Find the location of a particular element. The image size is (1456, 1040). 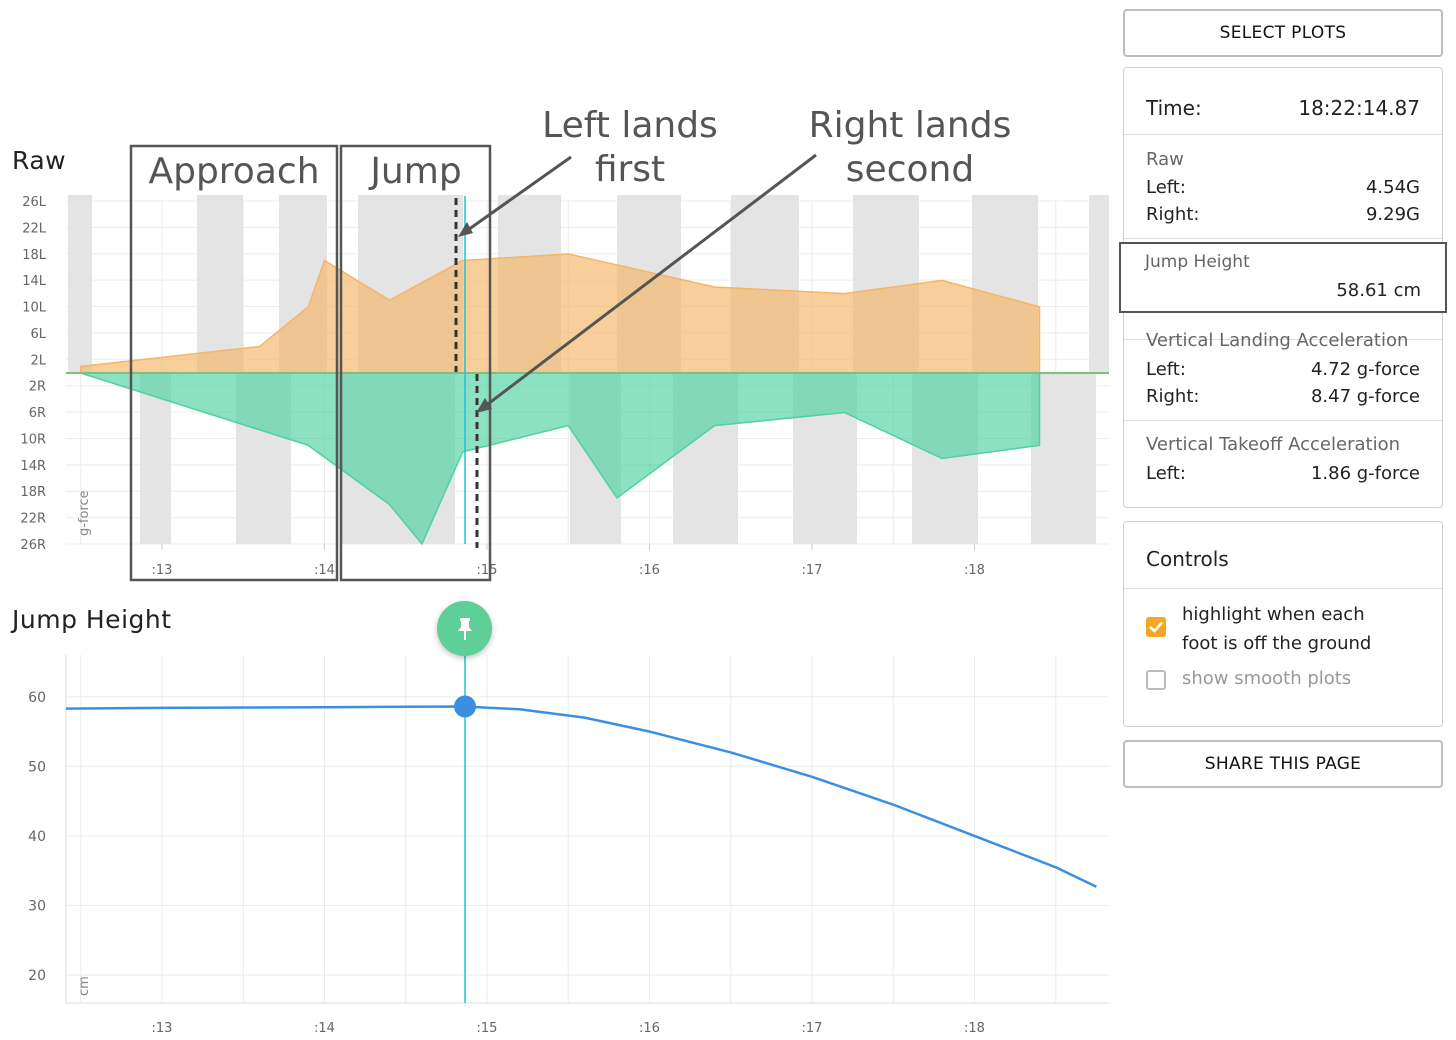

time-value: 18:22:14.87 is located at coordinates (1359, 108).